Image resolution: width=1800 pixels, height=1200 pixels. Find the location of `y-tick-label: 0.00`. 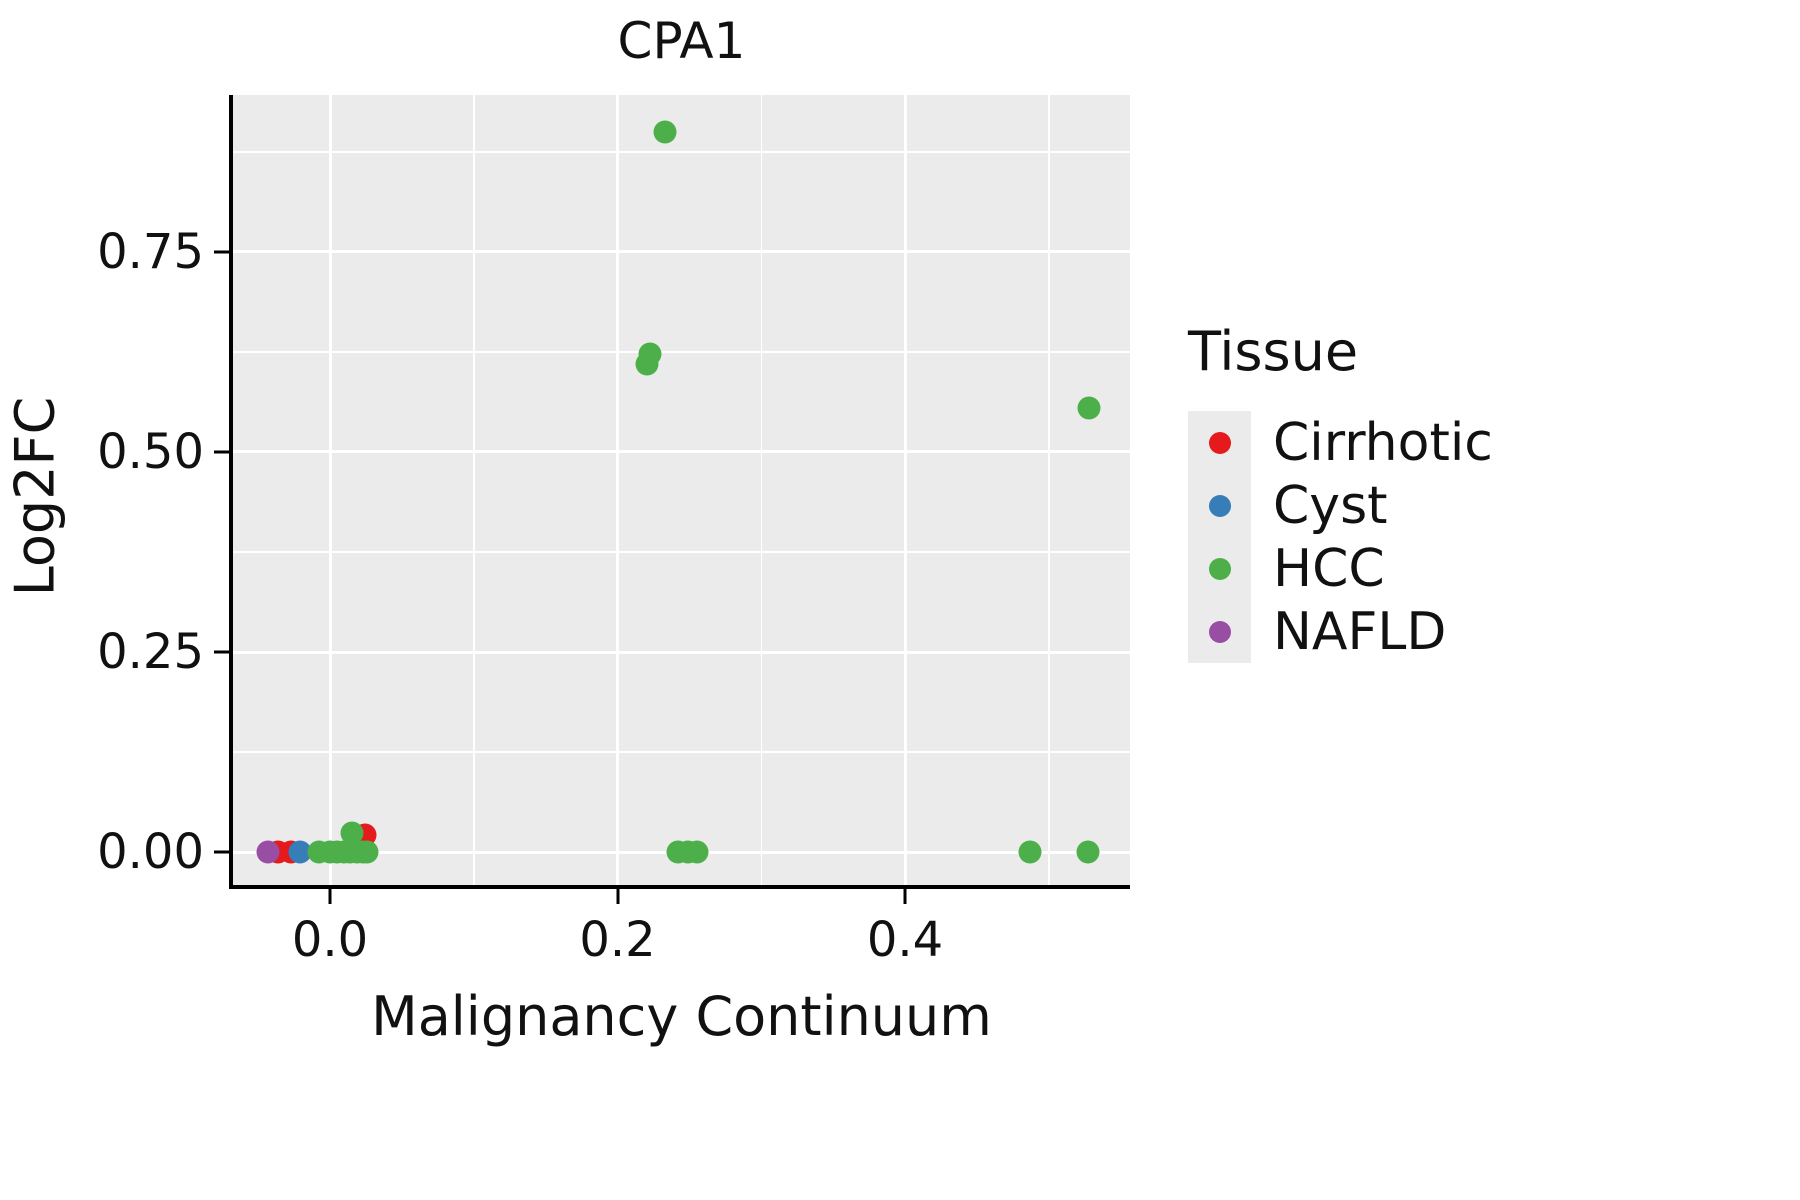

y-tick-label: 0.00 is located at coordinates (150, 852).